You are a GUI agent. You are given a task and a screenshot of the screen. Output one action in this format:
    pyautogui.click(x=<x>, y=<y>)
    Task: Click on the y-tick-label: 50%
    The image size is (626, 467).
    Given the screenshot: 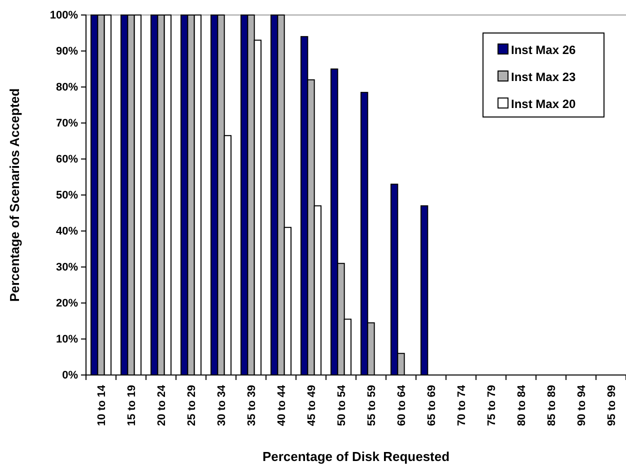 What is the action you would take?
    pyautogui.click(x=67, y=196)
    